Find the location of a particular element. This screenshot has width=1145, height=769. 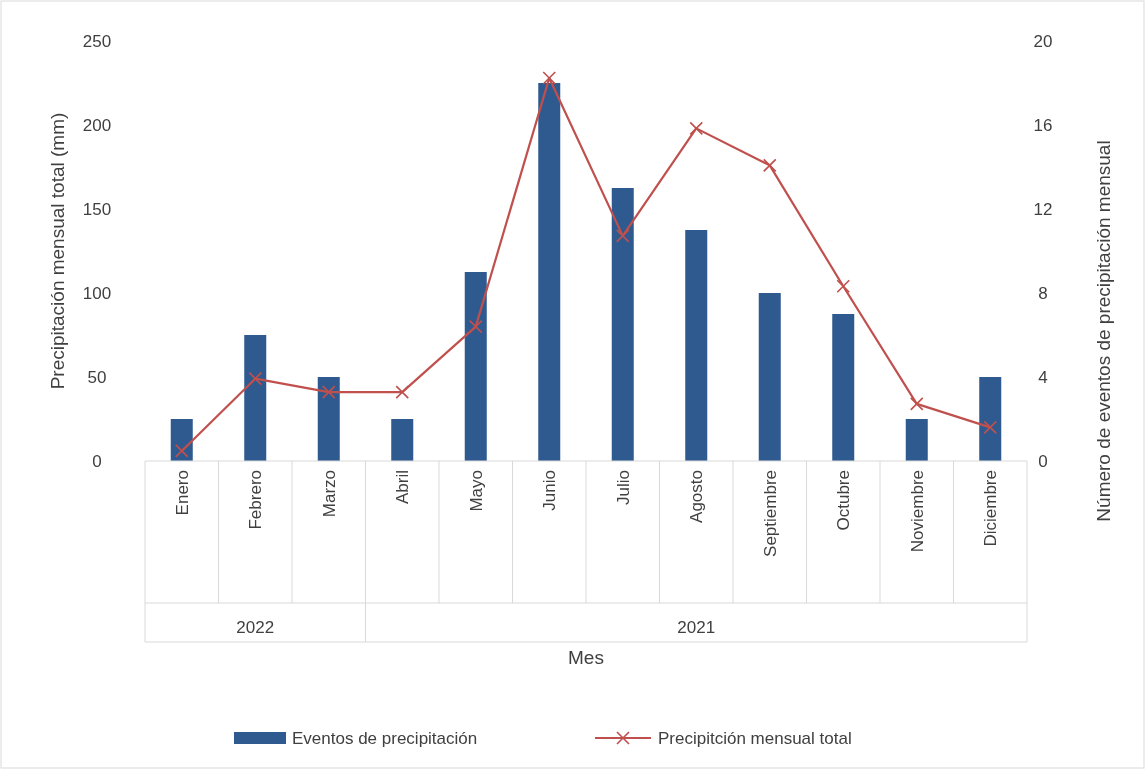

y2-tick-label: 20 is located at coordinates (1043, 41).